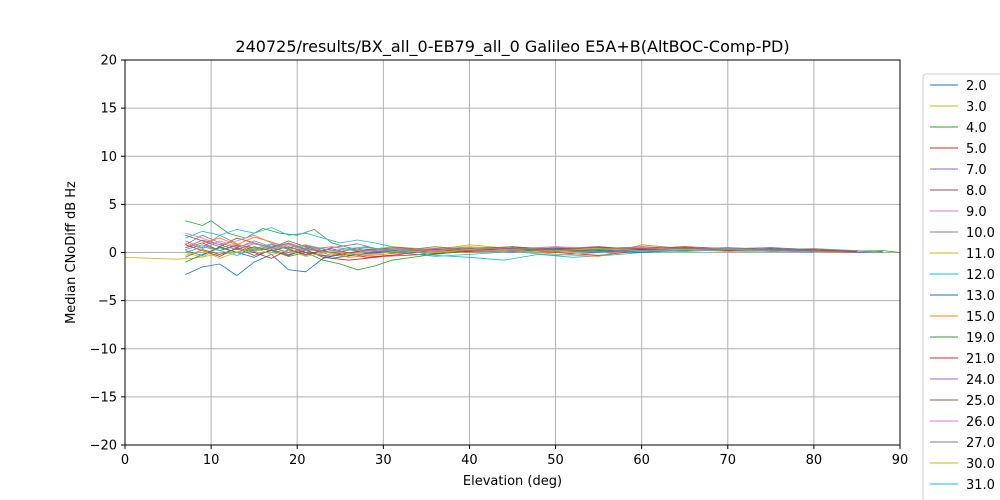 The width and height of the screenshot is (1000, 500). What do you see at coordinates (814, 460) in the screenshot?
I see `x-tick-label: 80` at bounding box center [814, 460].